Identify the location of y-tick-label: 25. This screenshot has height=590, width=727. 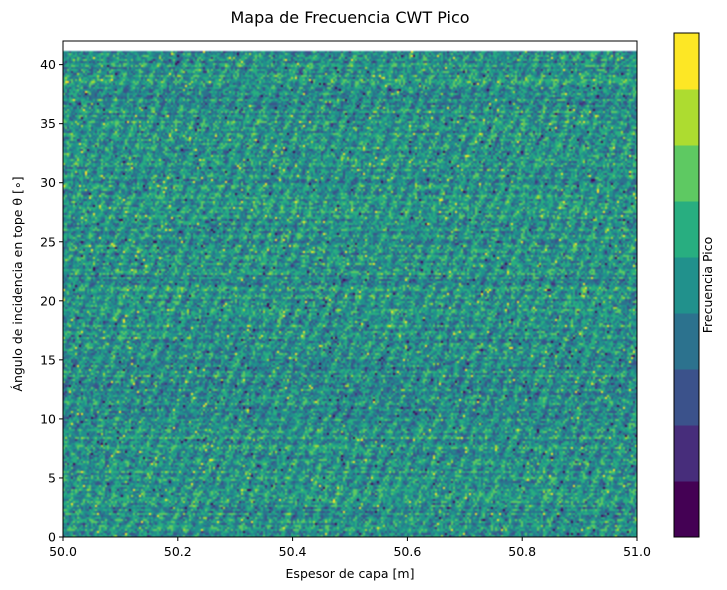
(48, 241).